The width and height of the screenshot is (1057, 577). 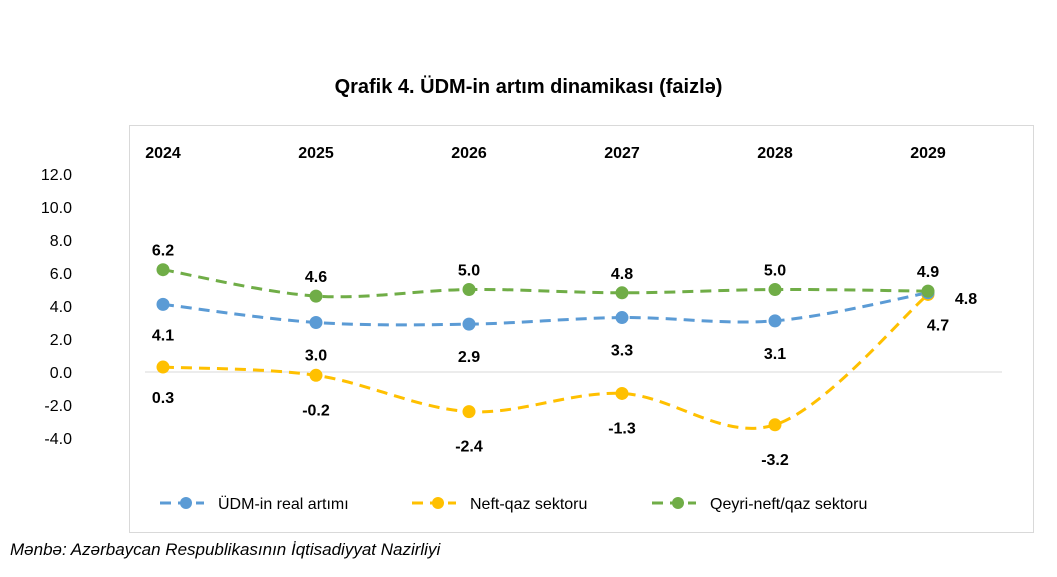 What do you see at coordinates (316, 356) in the screenshot?
I see `data-label: 3.0` at bounding box center [316, 356].